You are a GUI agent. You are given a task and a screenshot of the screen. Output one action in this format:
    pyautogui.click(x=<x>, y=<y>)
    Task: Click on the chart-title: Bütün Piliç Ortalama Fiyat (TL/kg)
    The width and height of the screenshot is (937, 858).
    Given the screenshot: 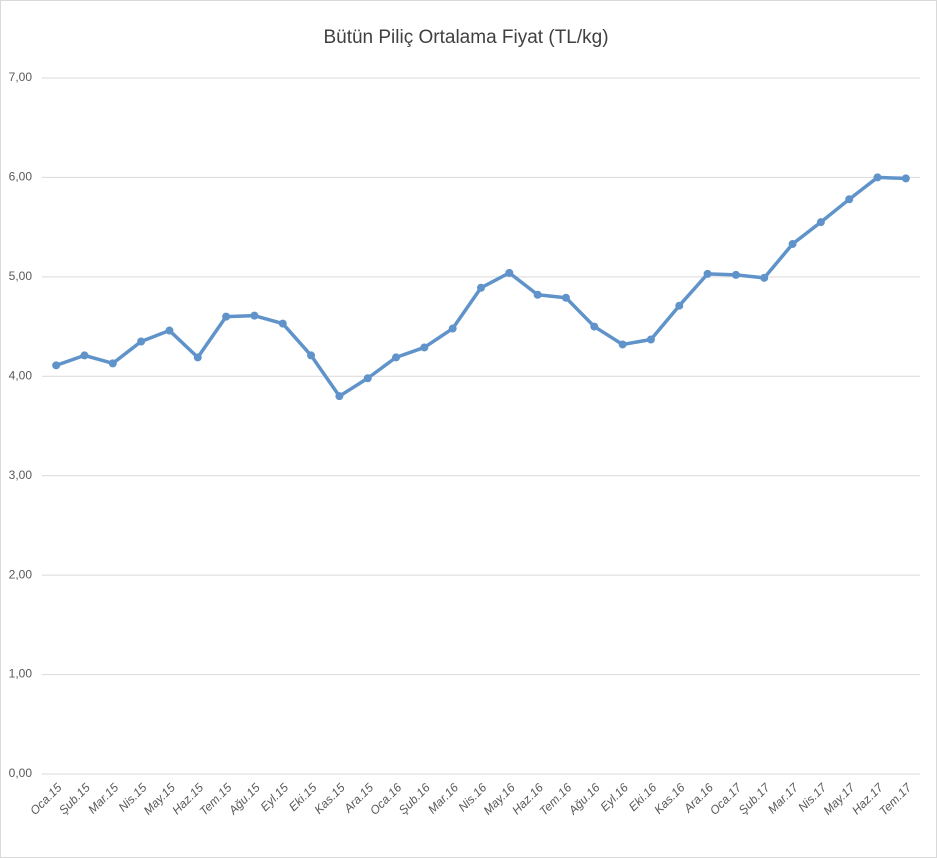 What is the action you would take?
    pyautogui.click(x=465, y=37)
    